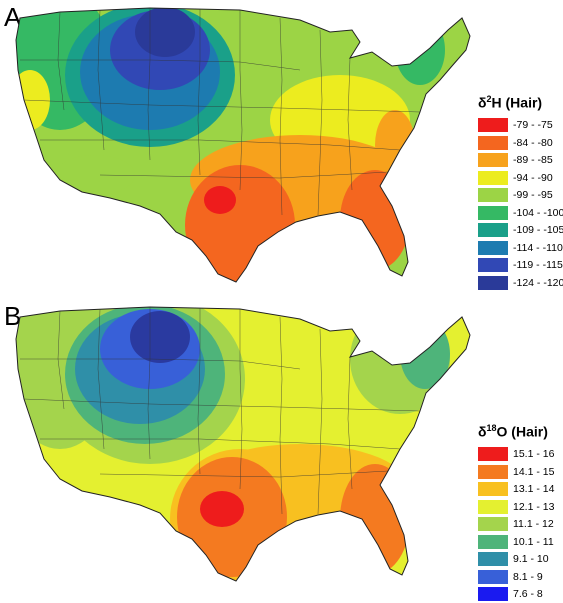  I want to click on legend-label: 11.1 - 12, so click(533, 524).